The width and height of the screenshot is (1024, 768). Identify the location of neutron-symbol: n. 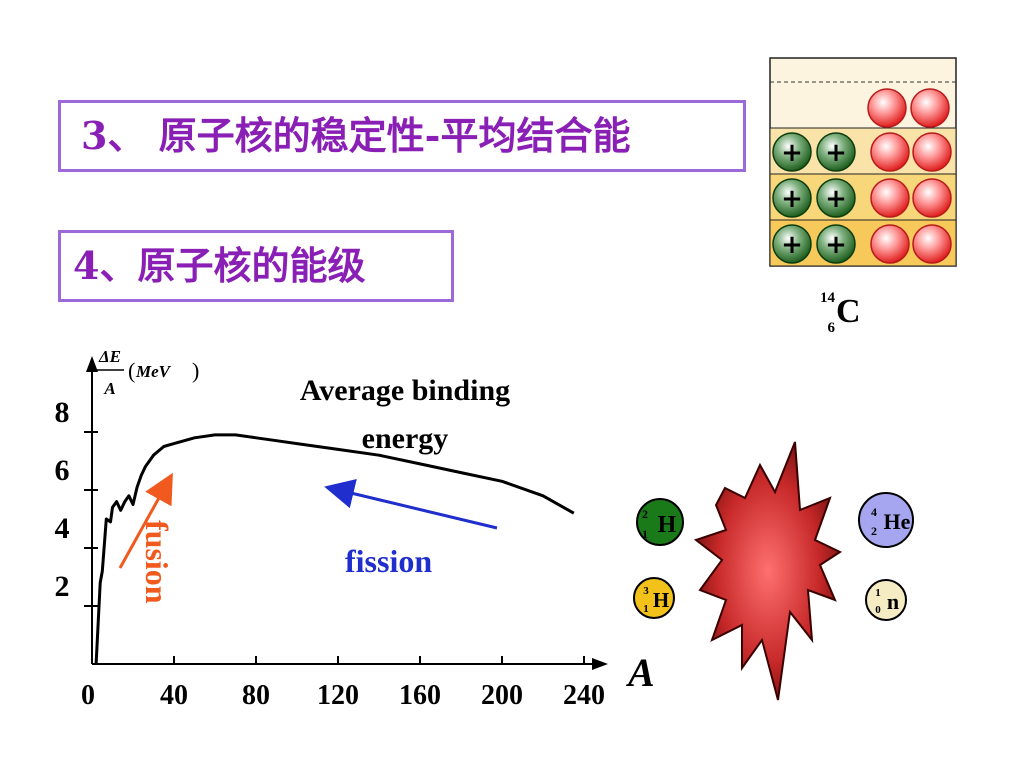
(893, 601).